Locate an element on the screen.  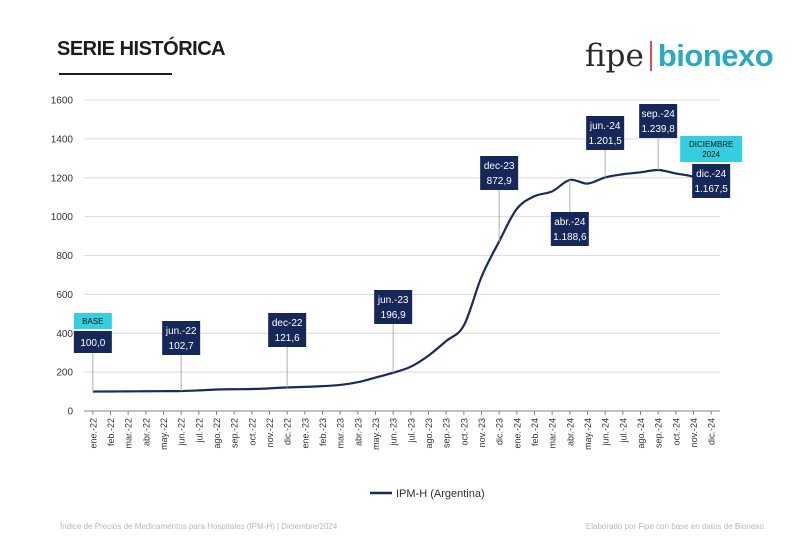
x-tick-label: sep.-23 is located at coordinates (447, 433).